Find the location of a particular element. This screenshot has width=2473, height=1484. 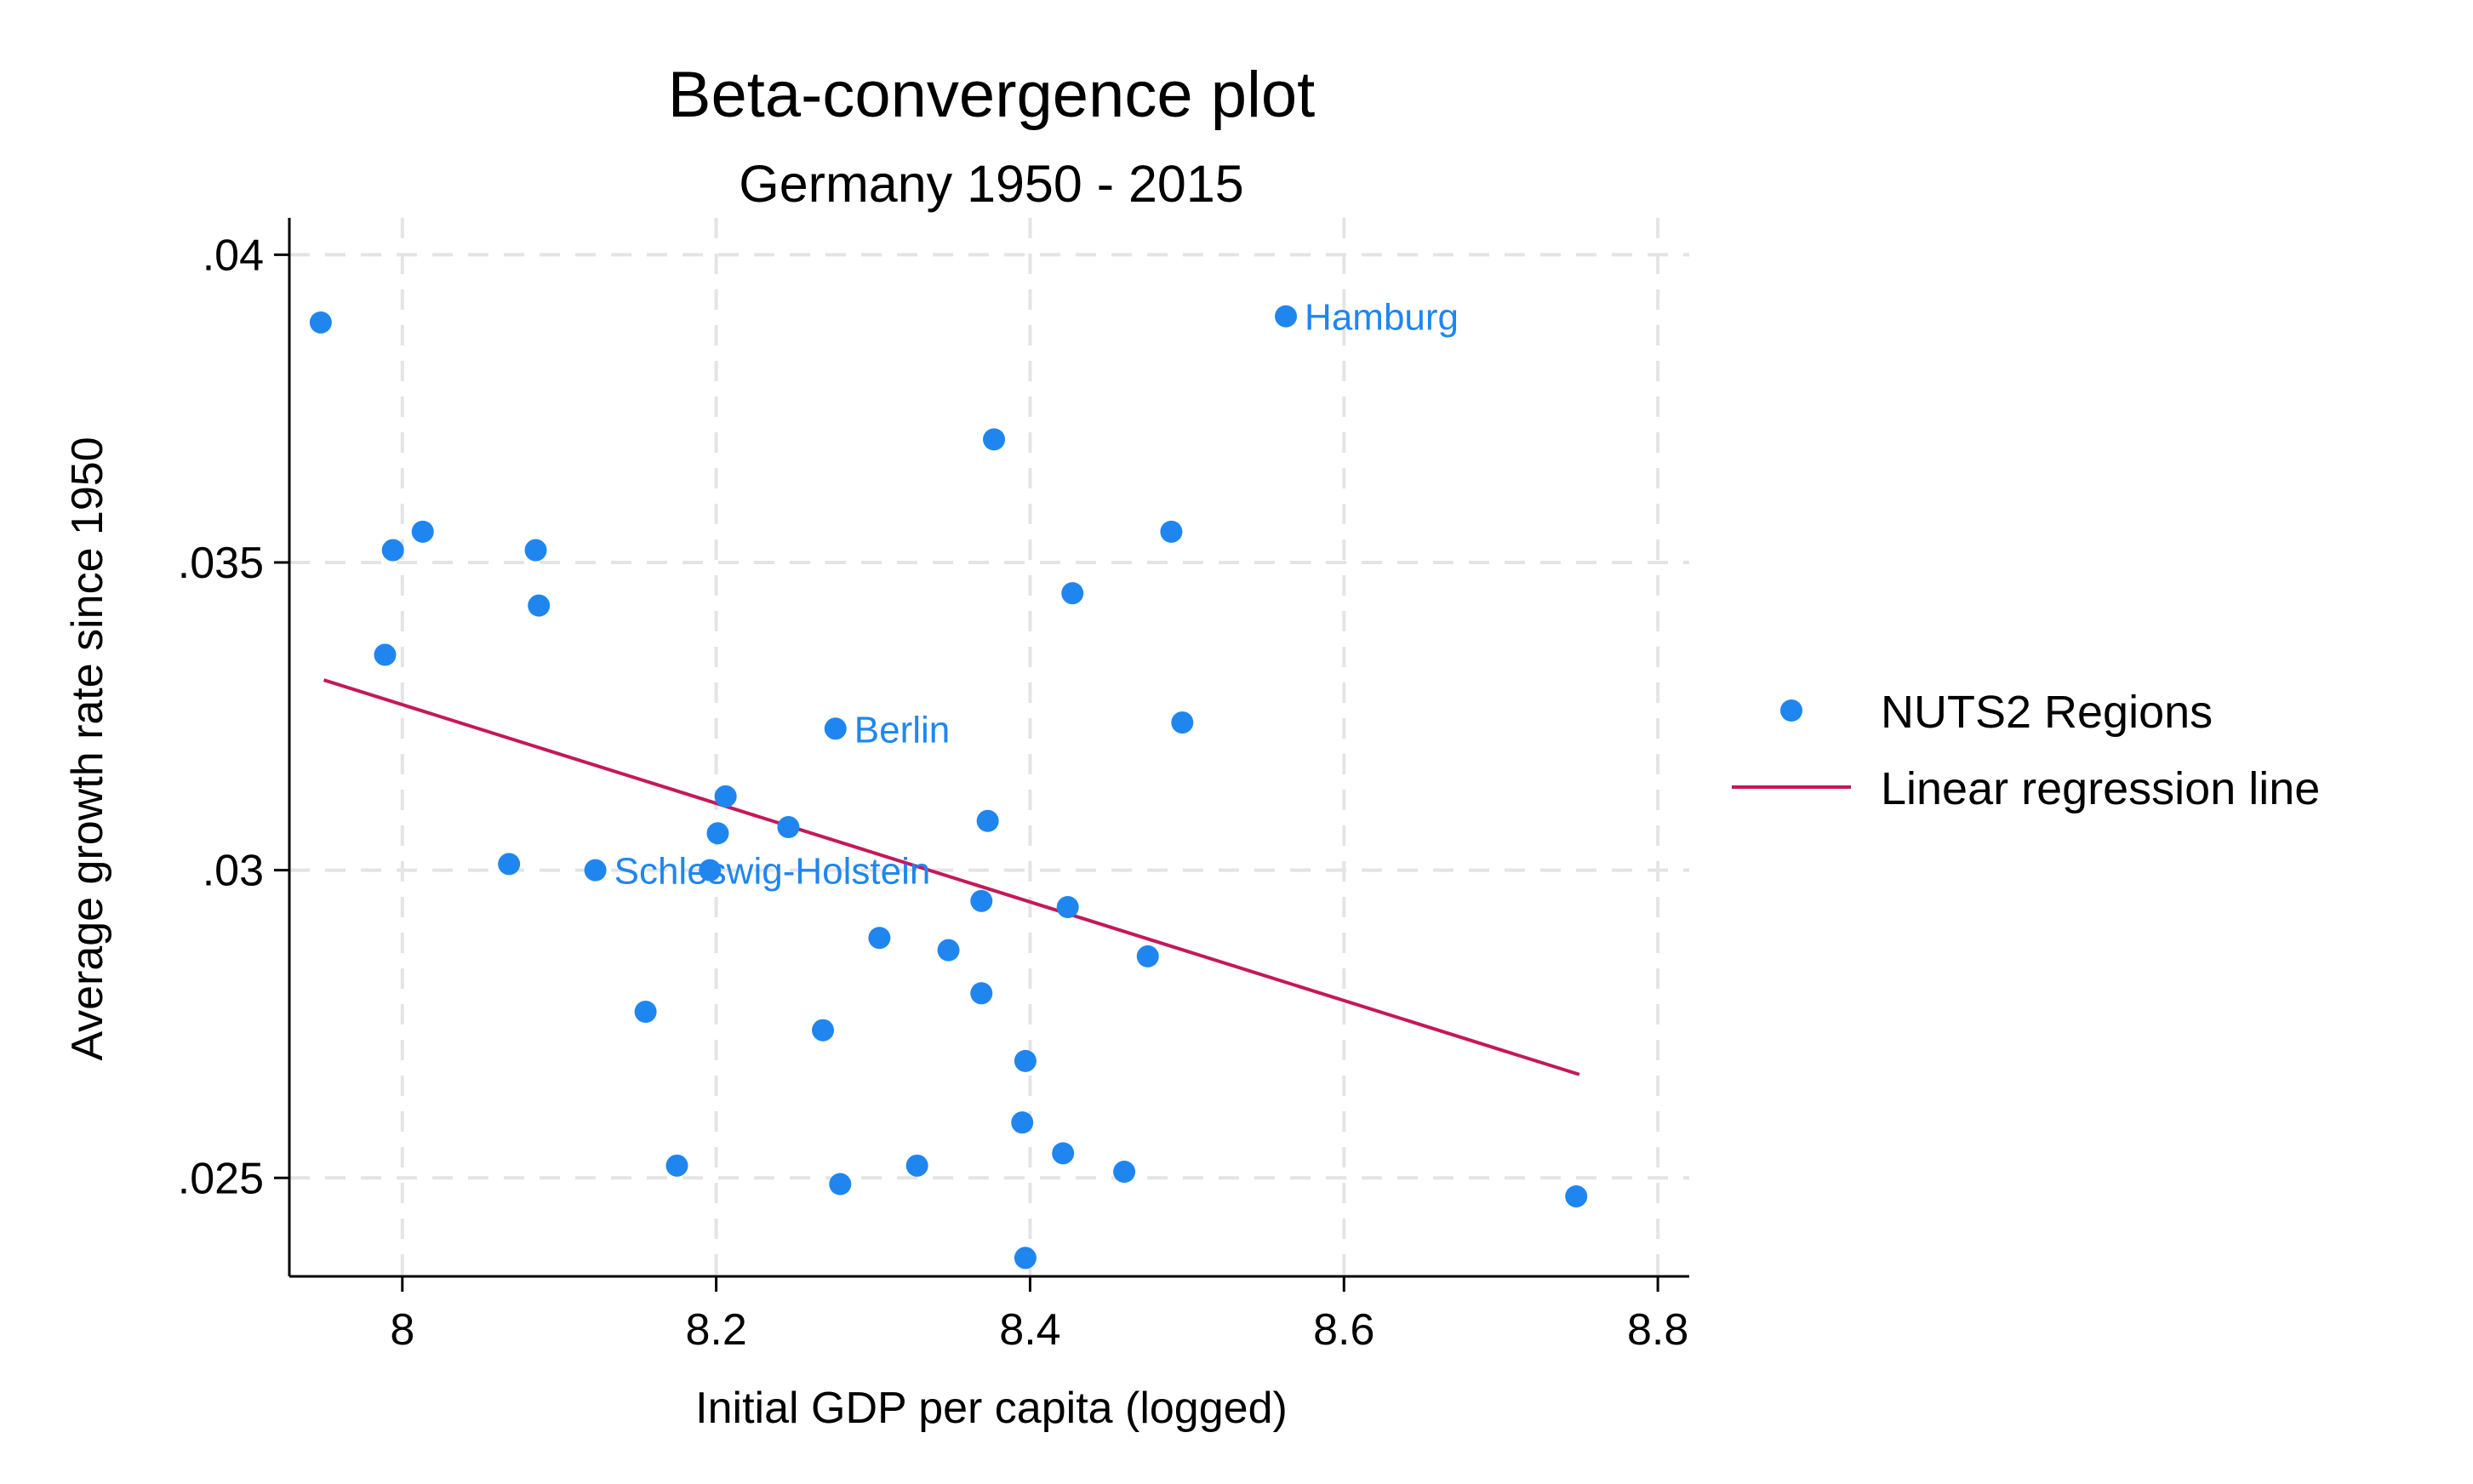

chart-subtitle: Germany 1950 - 2015 is located at coordinates (991, 184).